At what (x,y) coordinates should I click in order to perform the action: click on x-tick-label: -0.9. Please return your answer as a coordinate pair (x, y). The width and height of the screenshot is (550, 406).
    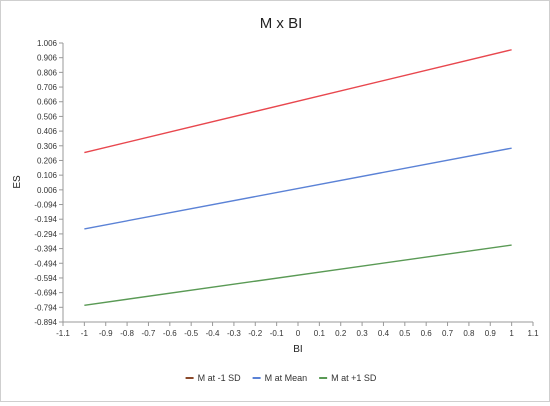
    Looking at the image, I should click on (106, 333).